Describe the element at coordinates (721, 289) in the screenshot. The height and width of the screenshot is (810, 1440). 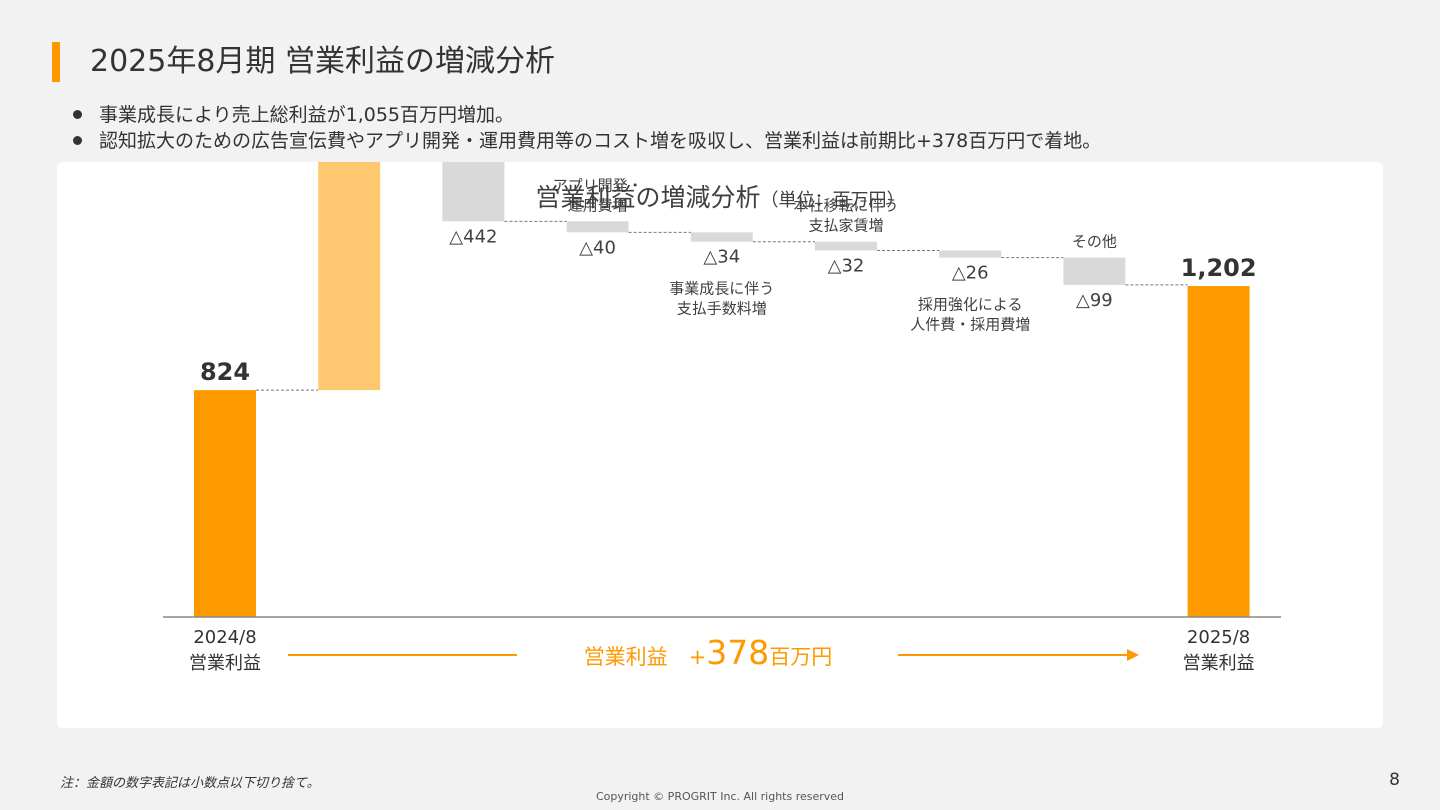
I see `step-label-5-1: 事業成長に伴う` at that location.